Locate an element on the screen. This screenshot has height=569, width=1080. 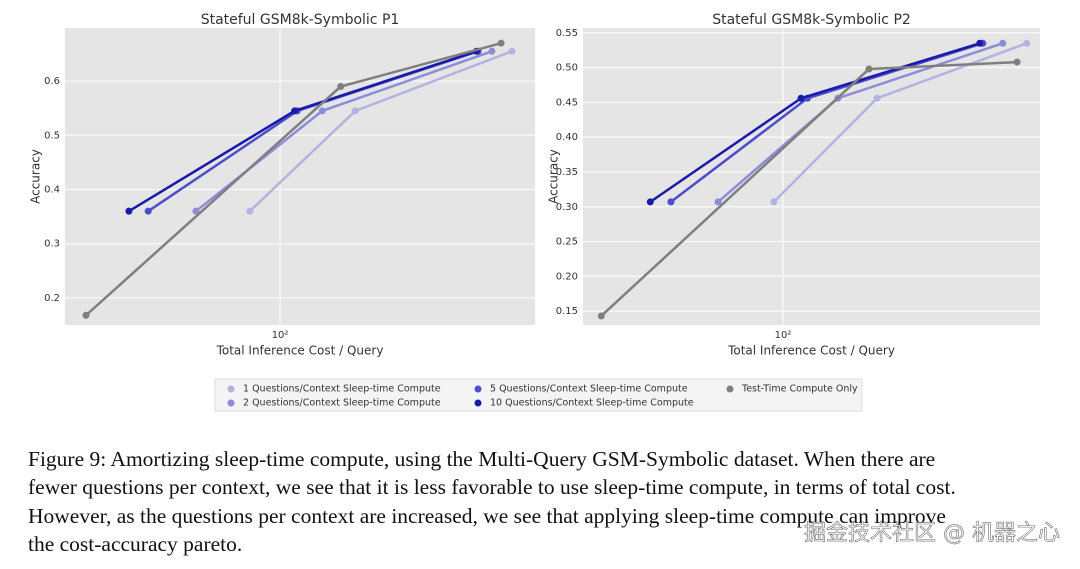
y-tick-label: 0.45 is located at coordinates (567, 102).